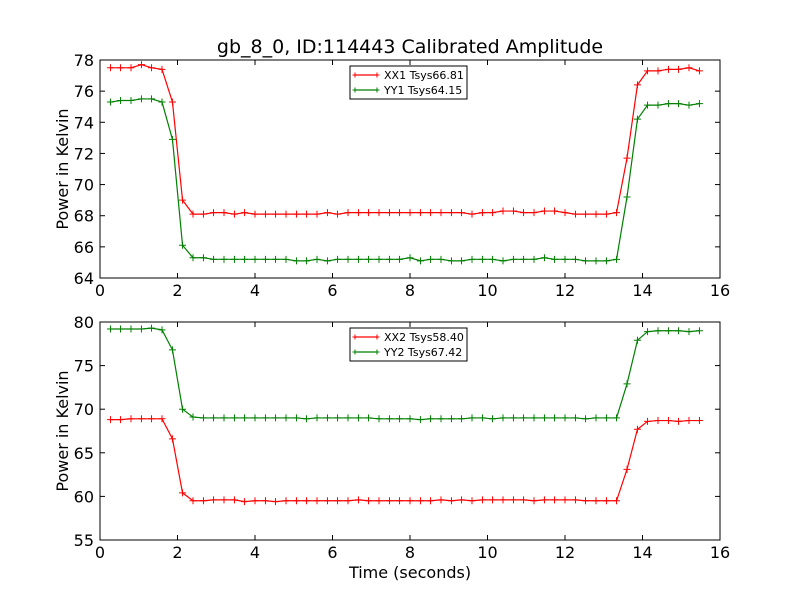 The width and height of the screenshot is (800, 600). I want to click on x-tick-label: 14, so click(642, 552).